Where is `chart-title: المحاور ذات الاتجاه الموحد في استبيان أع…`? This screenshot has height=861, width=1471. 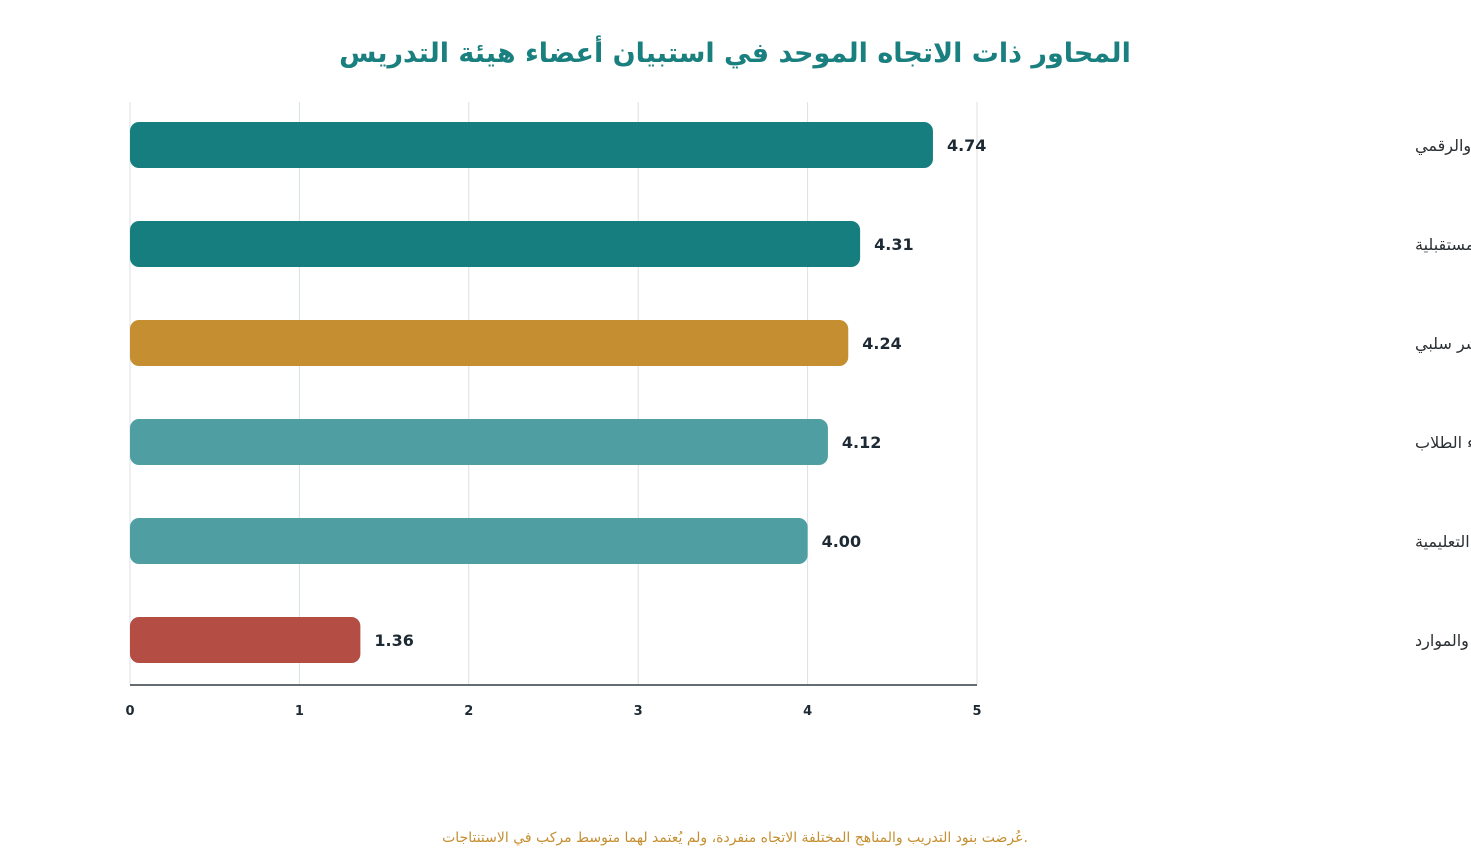 chart-title: المحاور ذات الاتجاه الموحد في استبيان أع… is located at coordinates (735, 52).